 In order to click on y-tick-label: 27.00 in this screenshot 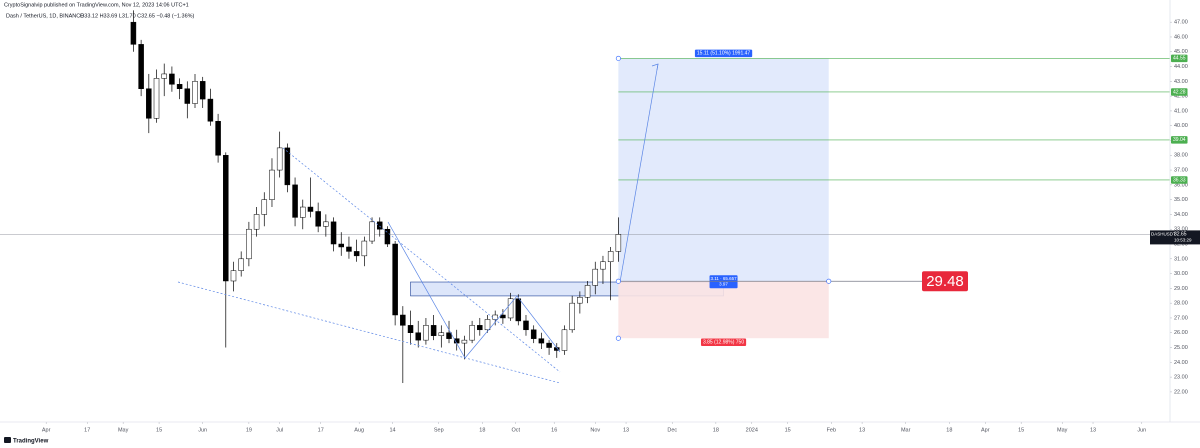, I will do `click(1181, 318)`.